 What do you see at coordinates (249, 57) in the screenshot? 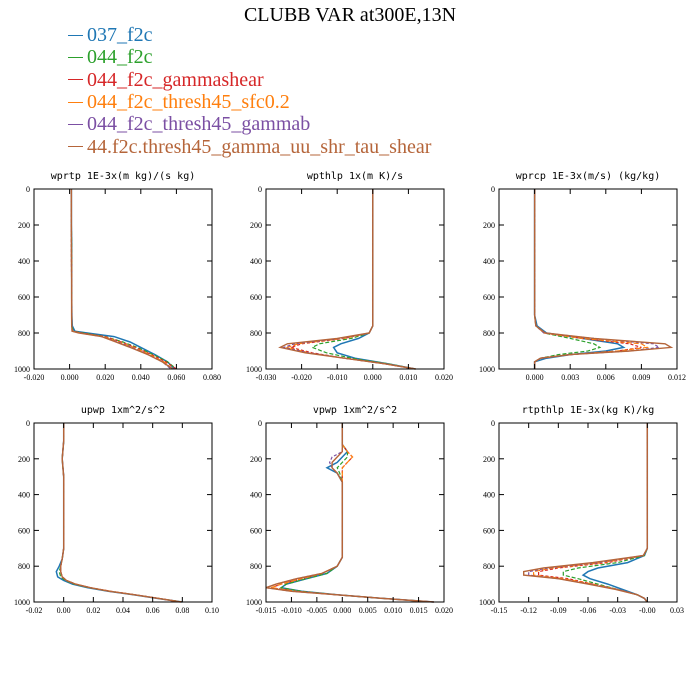
I see `legend-item: 044_f2c` at bounding box center [249, 57].